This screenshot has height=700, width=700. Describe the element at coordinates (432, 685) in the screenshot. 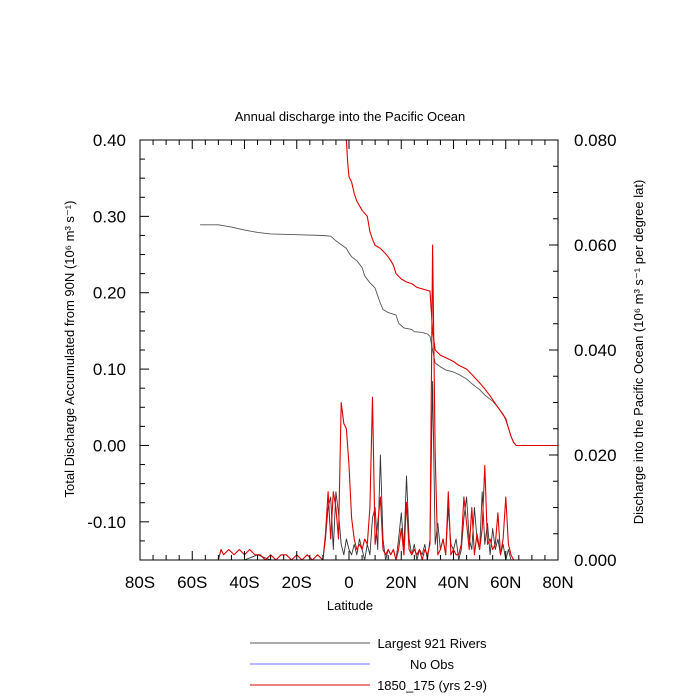

I see `legend-label: 1850_175 (yrs 2-9)` at that location.